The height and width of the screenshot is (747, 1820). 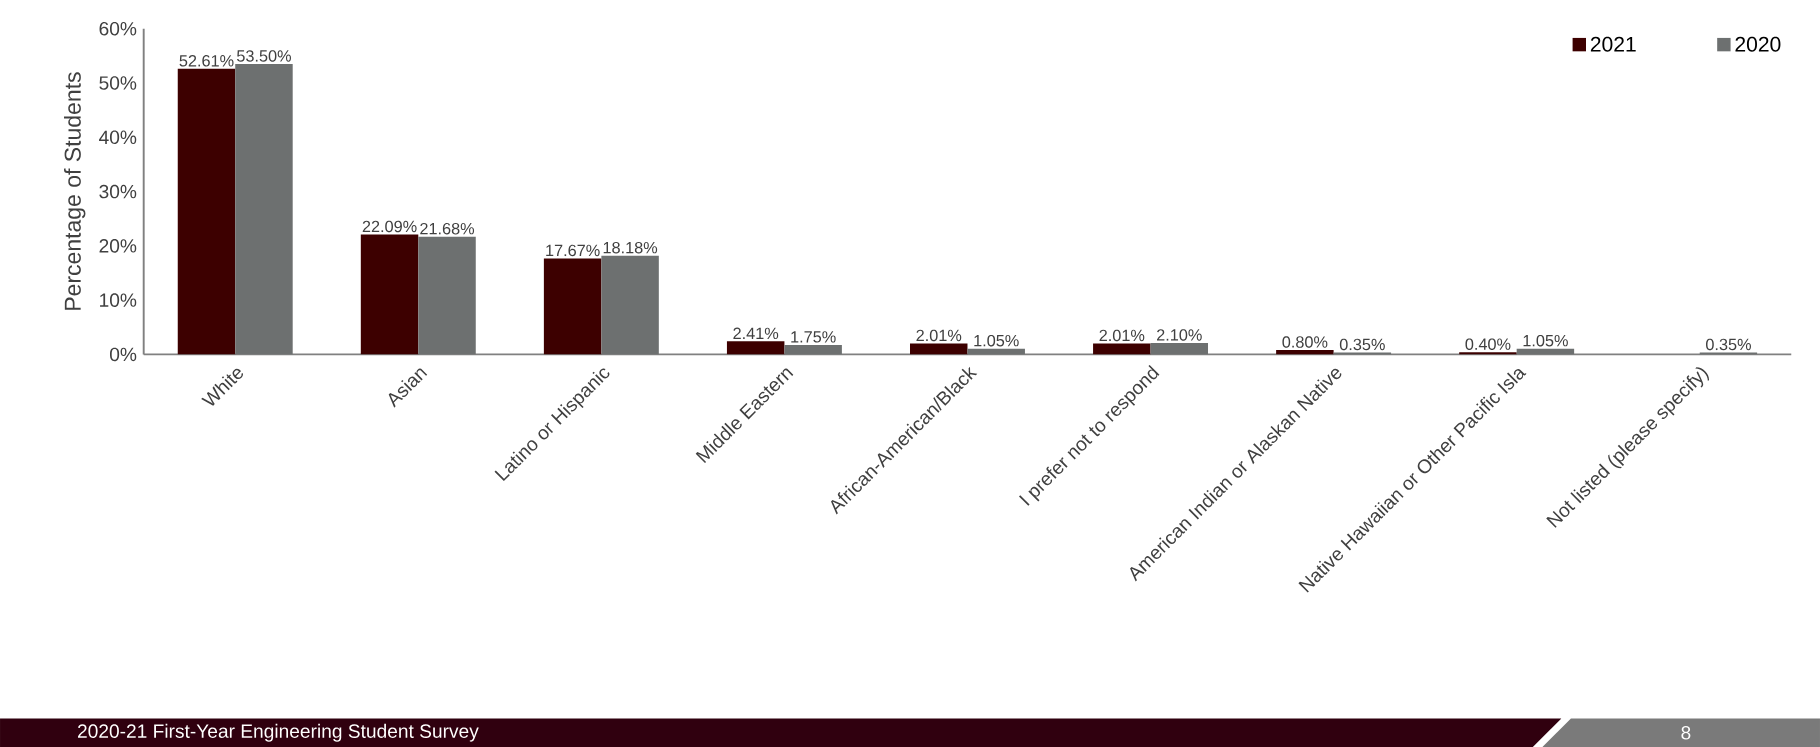 I want to click on data-label: 21.68%, so click(x=447, y=228).